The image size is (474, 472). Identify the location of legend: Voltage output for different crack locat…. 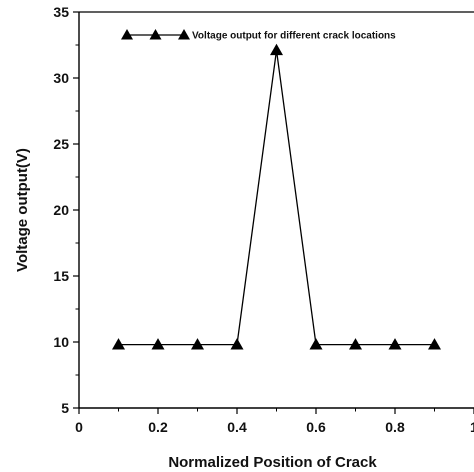
(258, 35).